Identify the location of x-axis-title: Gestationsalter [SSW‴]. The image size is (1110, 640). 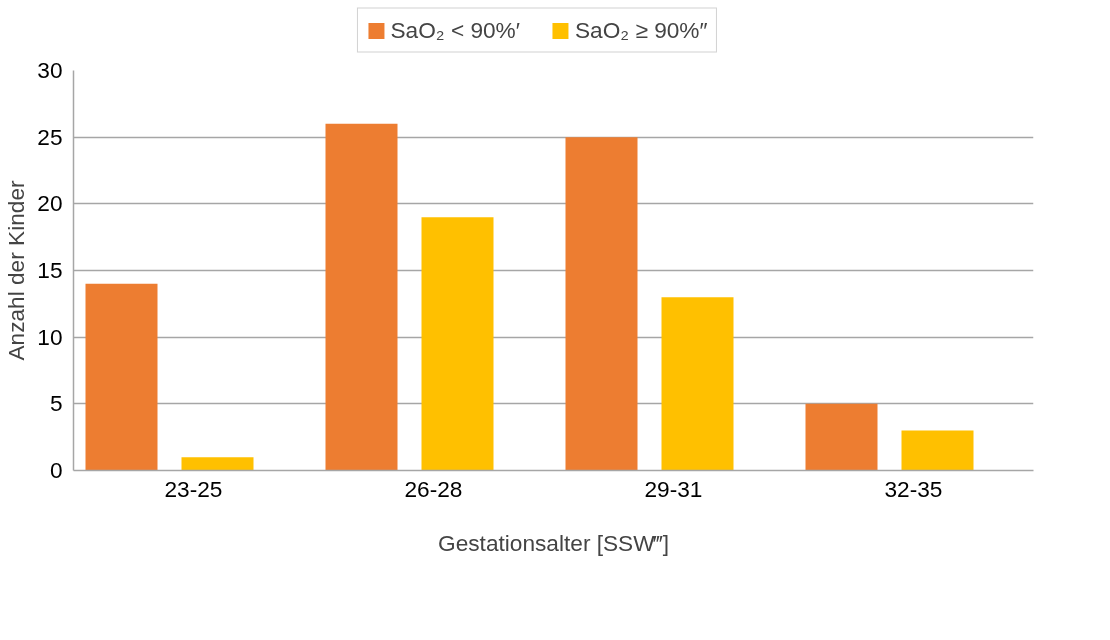
(553, 542).